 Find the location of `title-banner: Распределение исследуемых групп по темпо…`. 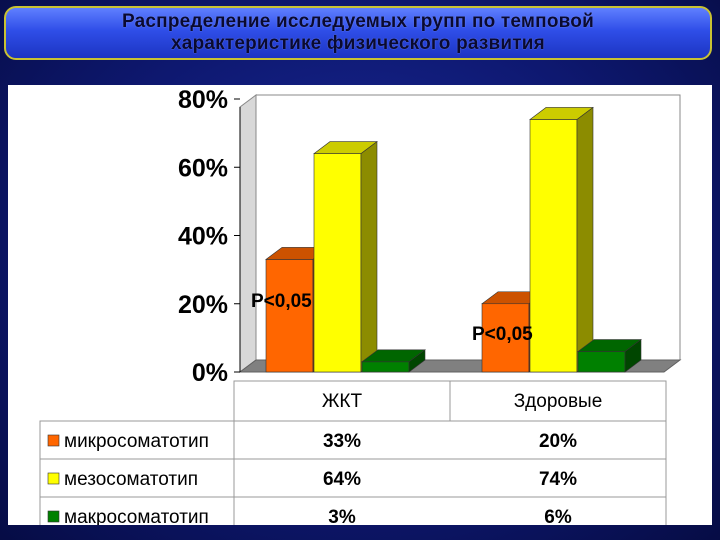

title-banner: Распределение исследуемых групп по темпо… is located at coordinates (358, 33).